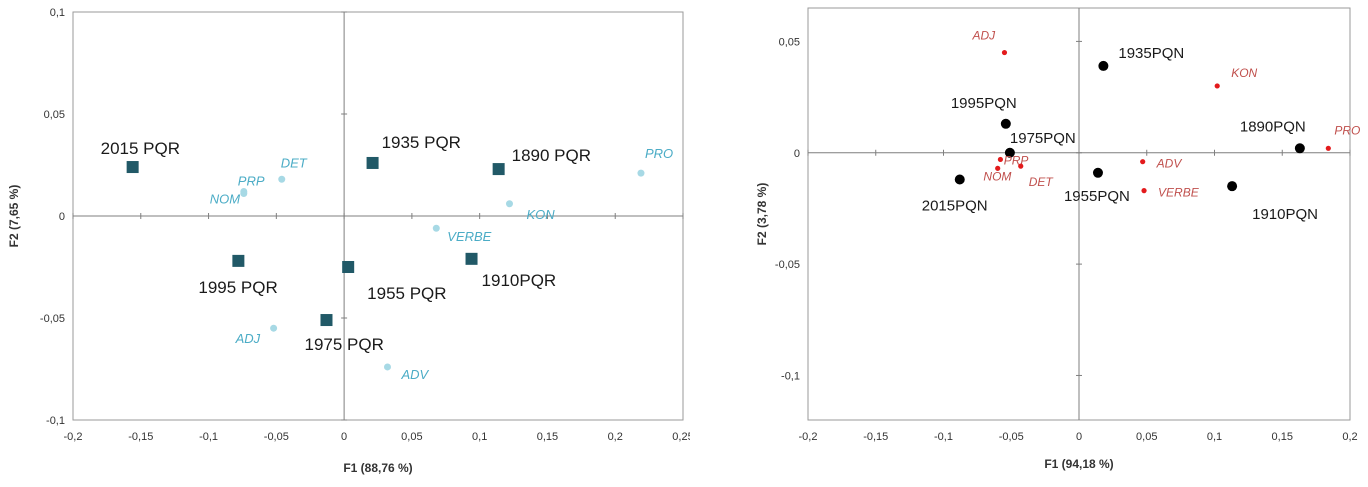  Describe the element at coordinates (208, 437) in the screenshot. I see `pqr-x-tick-label: -0,1` at that location.